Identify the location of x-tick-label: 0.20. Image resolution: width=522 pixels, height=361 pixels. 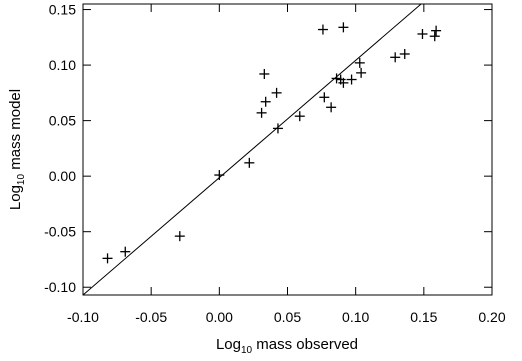
(491, 317).